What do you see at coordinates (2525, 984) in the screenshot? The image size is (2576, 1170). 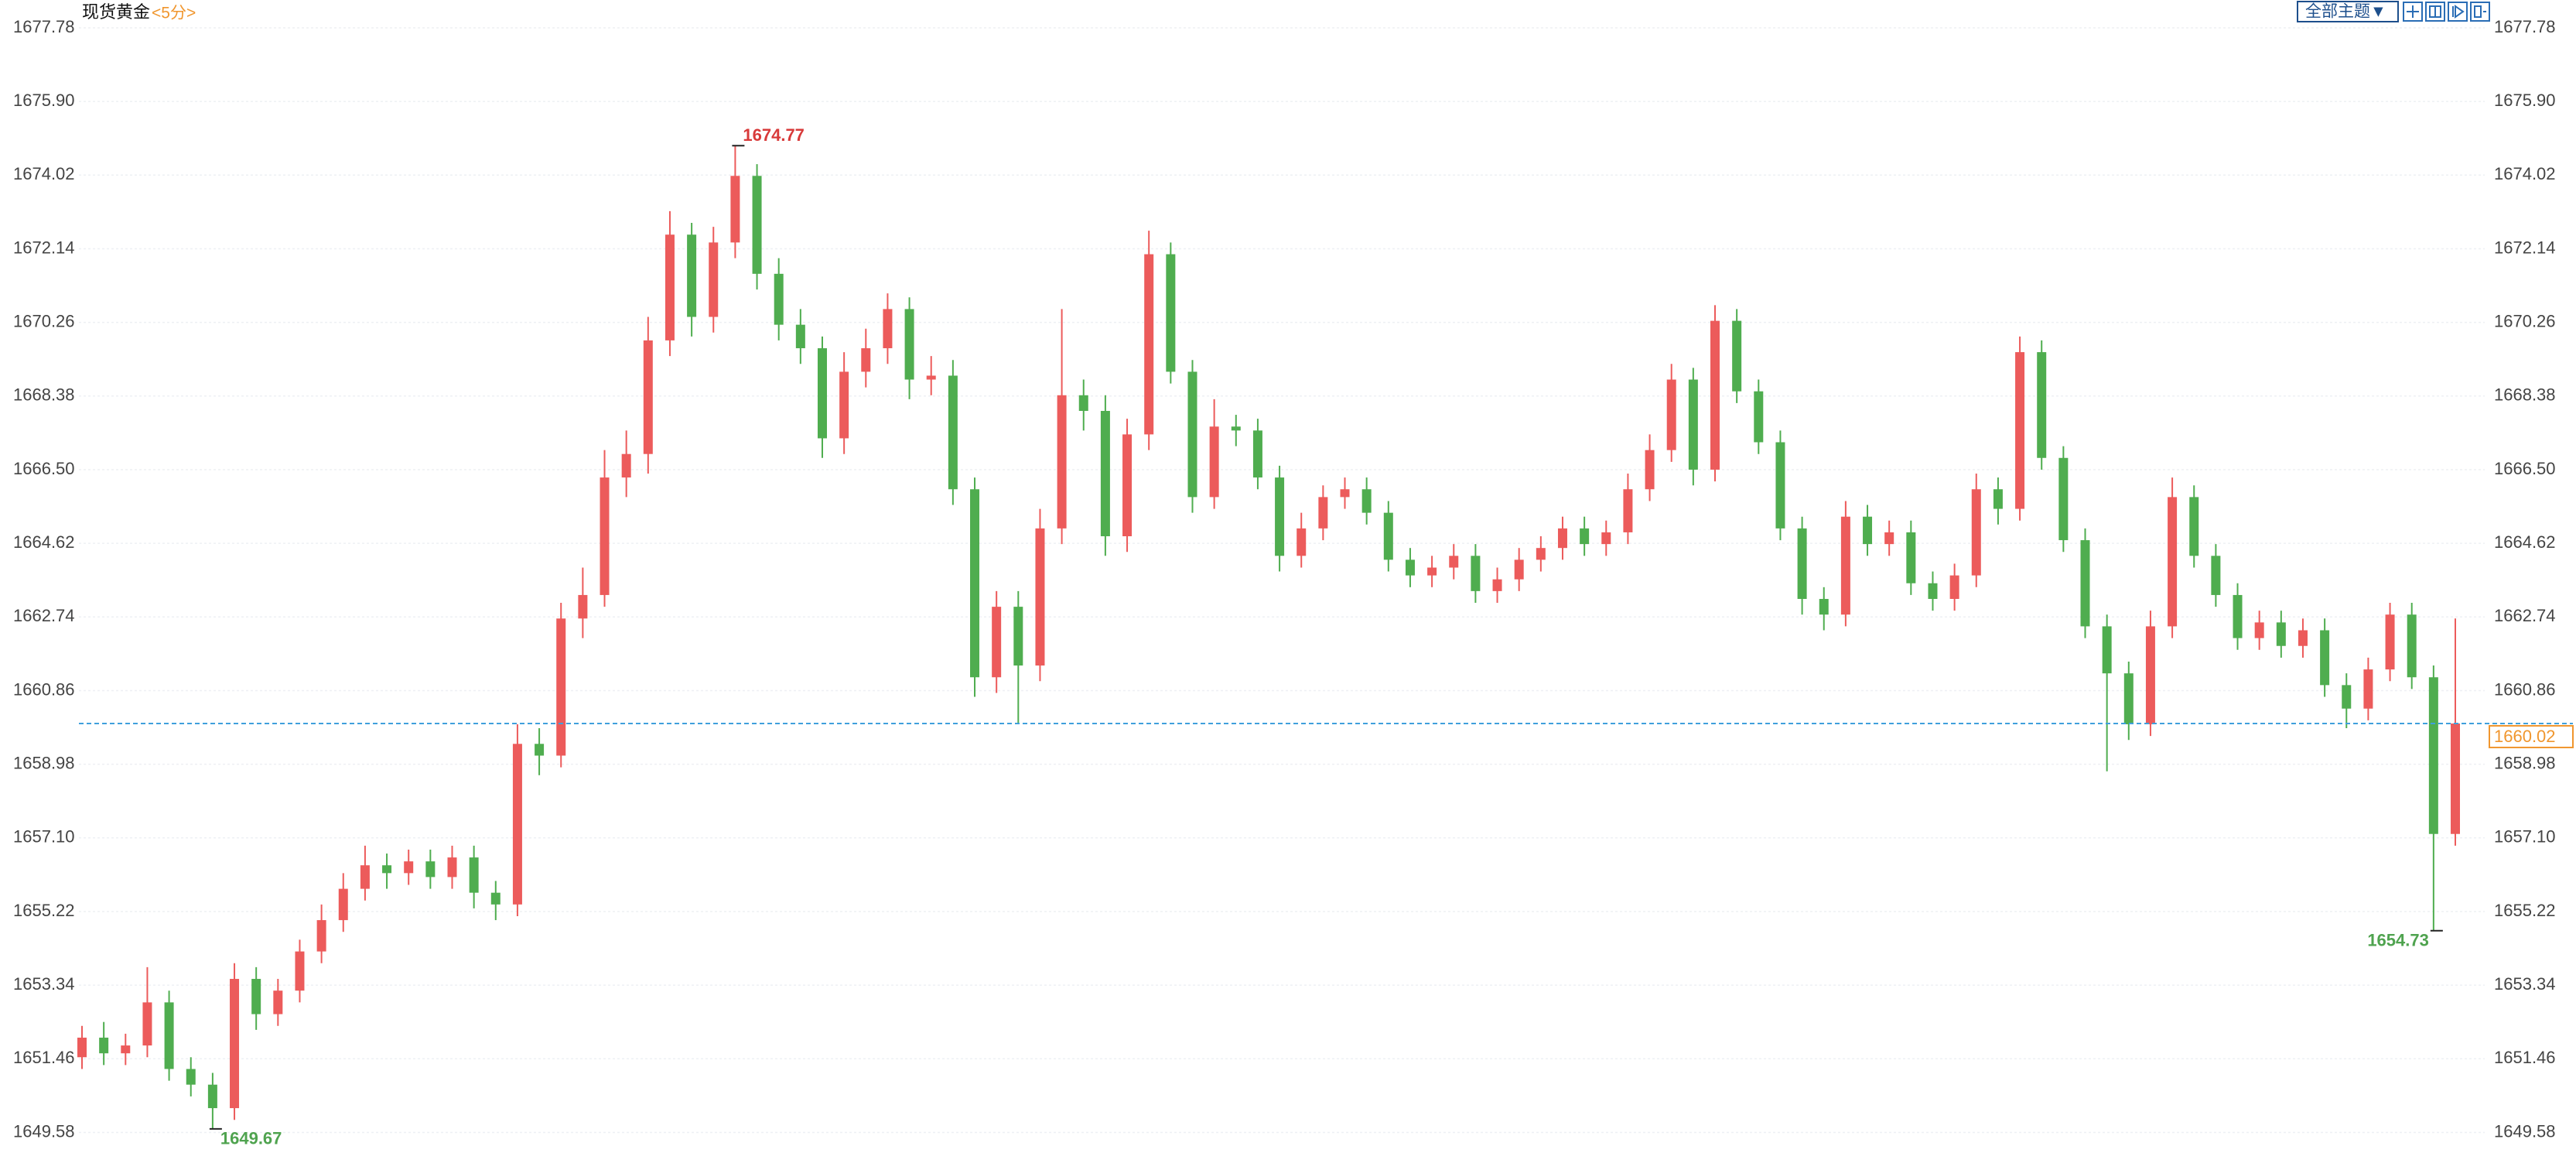 I see `y-tick-label-right: 1653.34` at bounding box center [2525, 984].